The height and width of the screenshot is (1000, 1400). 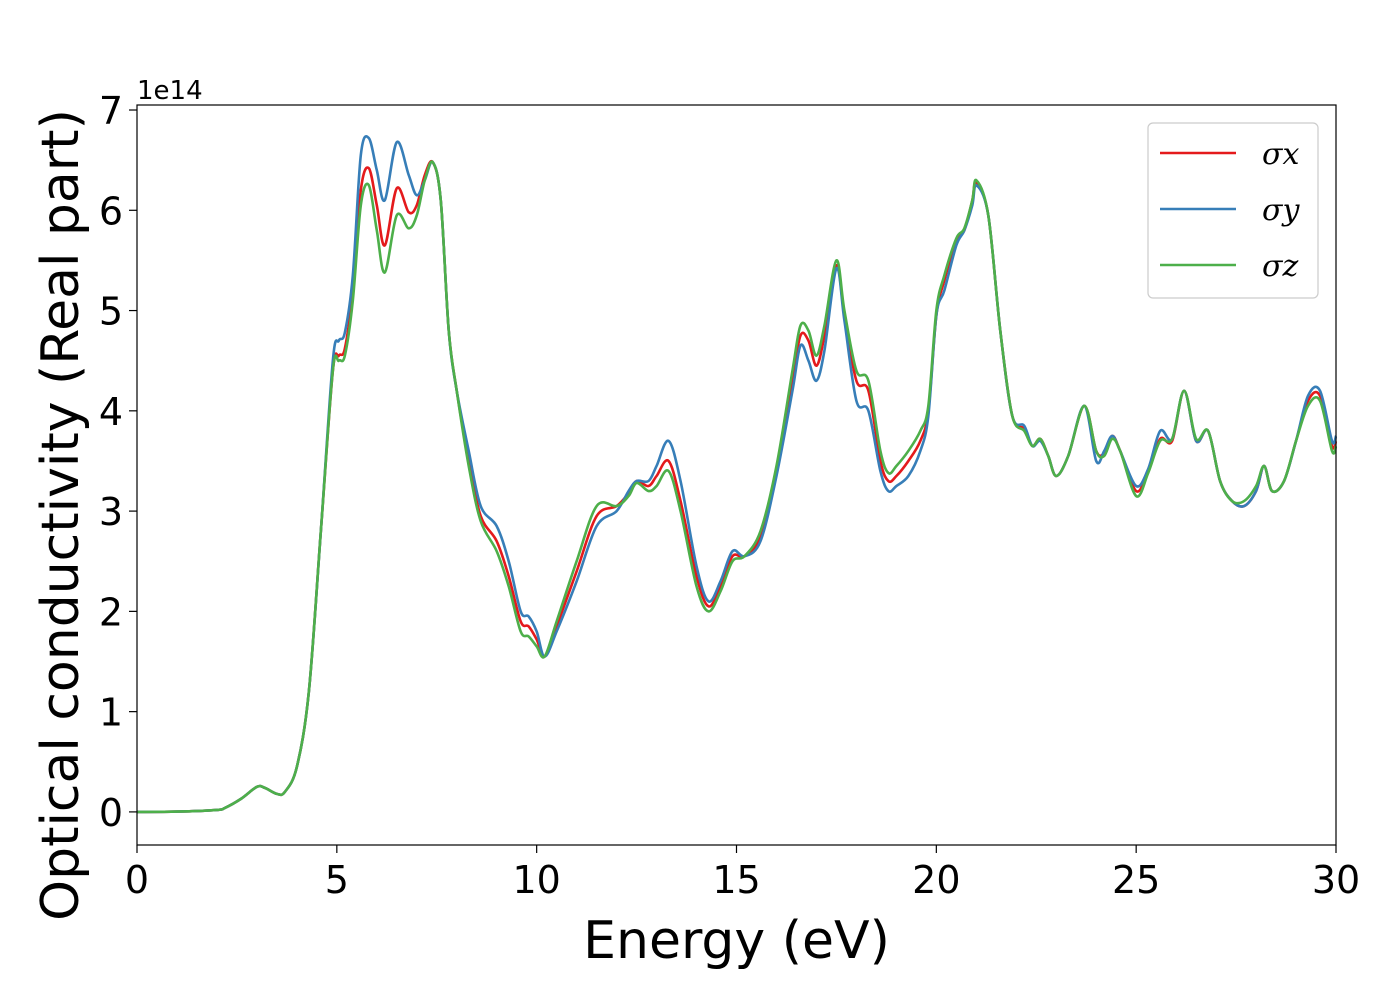 I want to click on y-axis-label: Optical conductivity (Real part), so click(x=61, y=515).